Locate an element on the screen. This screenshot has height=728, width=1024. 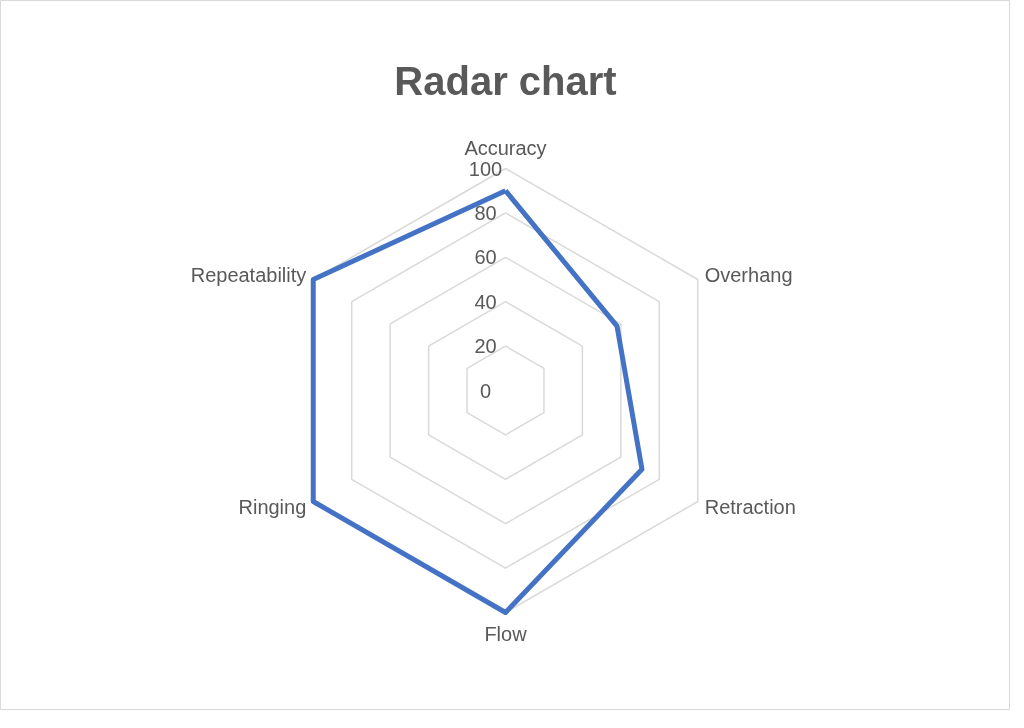
y-tick-label: 20 is located at coordinates (485, 346).